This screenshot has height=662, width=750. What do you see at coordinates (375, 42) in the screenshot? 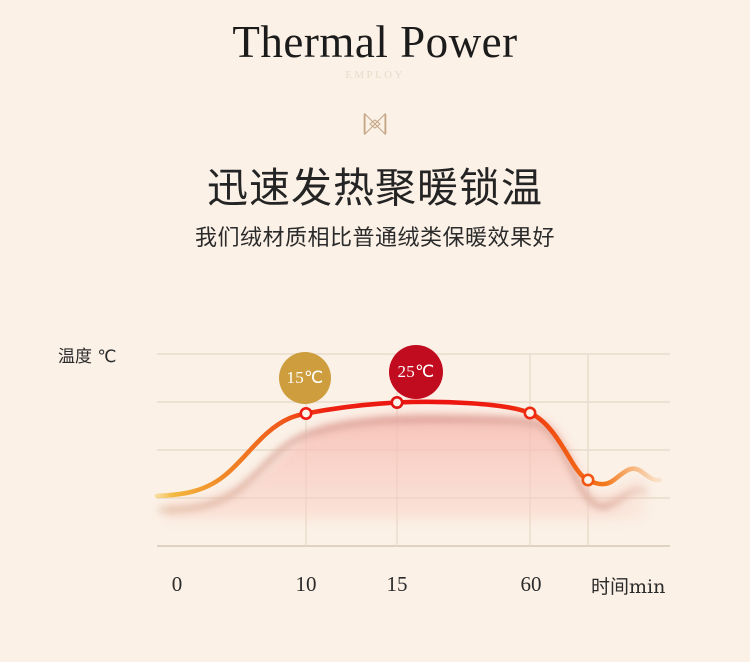
I see `page-title: Thermal Power` at bounding box center [375, 42].